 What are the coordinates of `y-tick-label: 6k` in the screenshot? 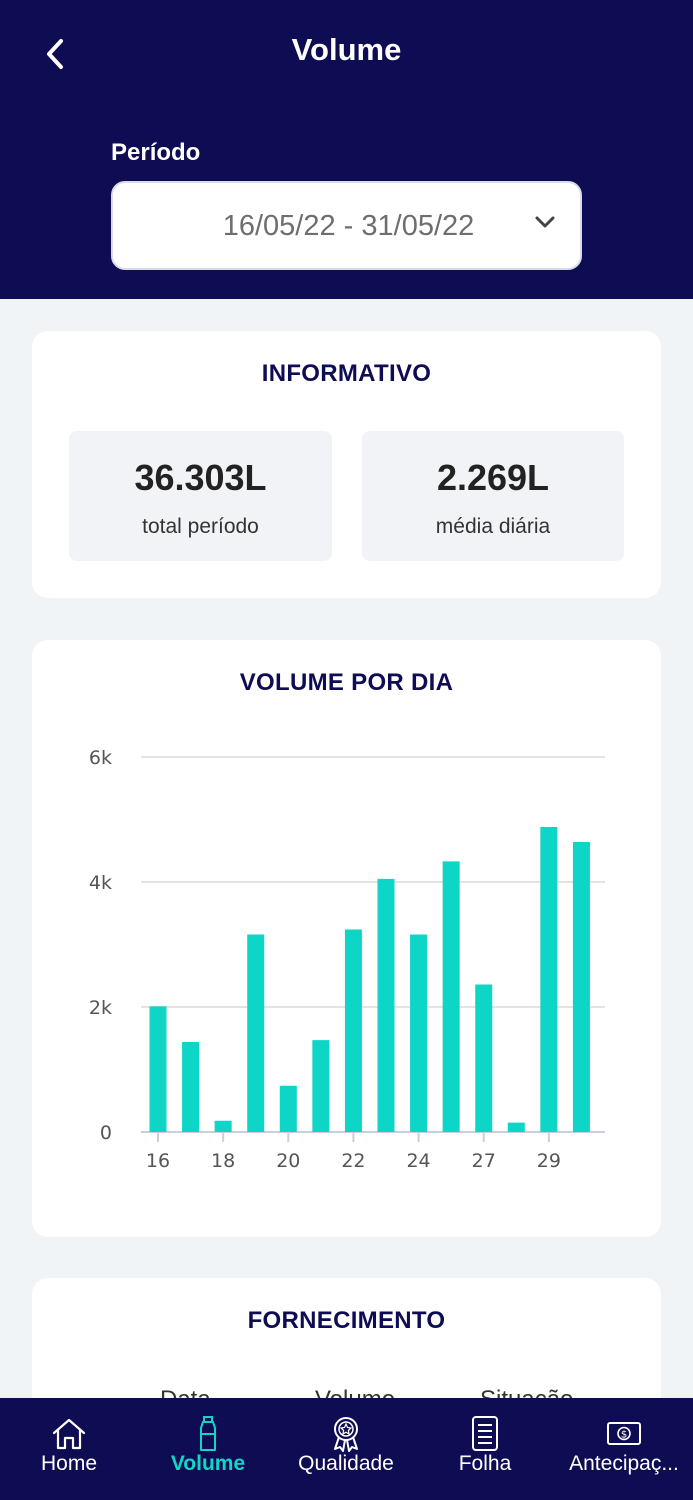 It's located at (100, 758).